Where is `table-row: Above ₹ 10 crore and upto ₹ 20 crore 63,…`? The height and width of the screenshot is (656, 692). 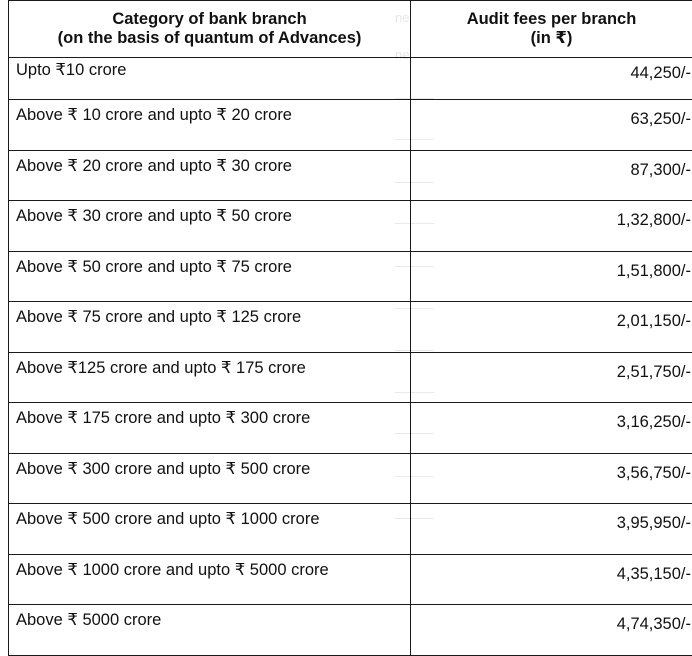
table-row: Above ₹ 10 crore and upto ₹ 20 crore 63,… is located at coordinates (350, 125).